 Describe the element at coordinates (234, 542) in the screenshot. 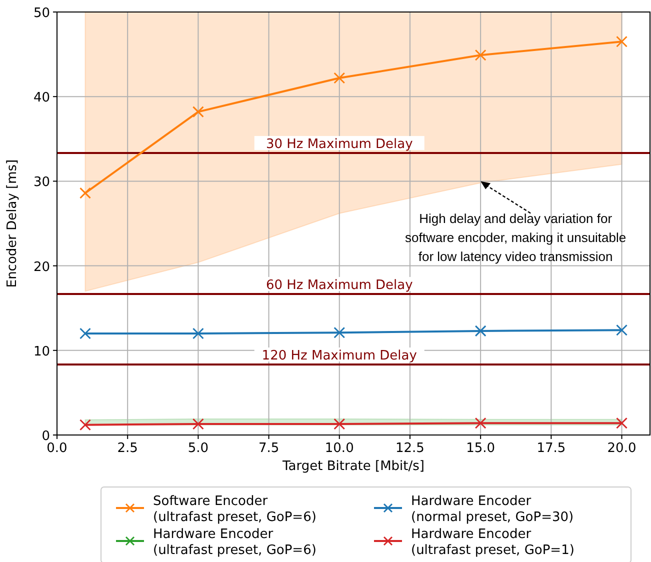

I see `legend-label: Hardware Encoder (ultrafast preset, GoP=6)` at that location.